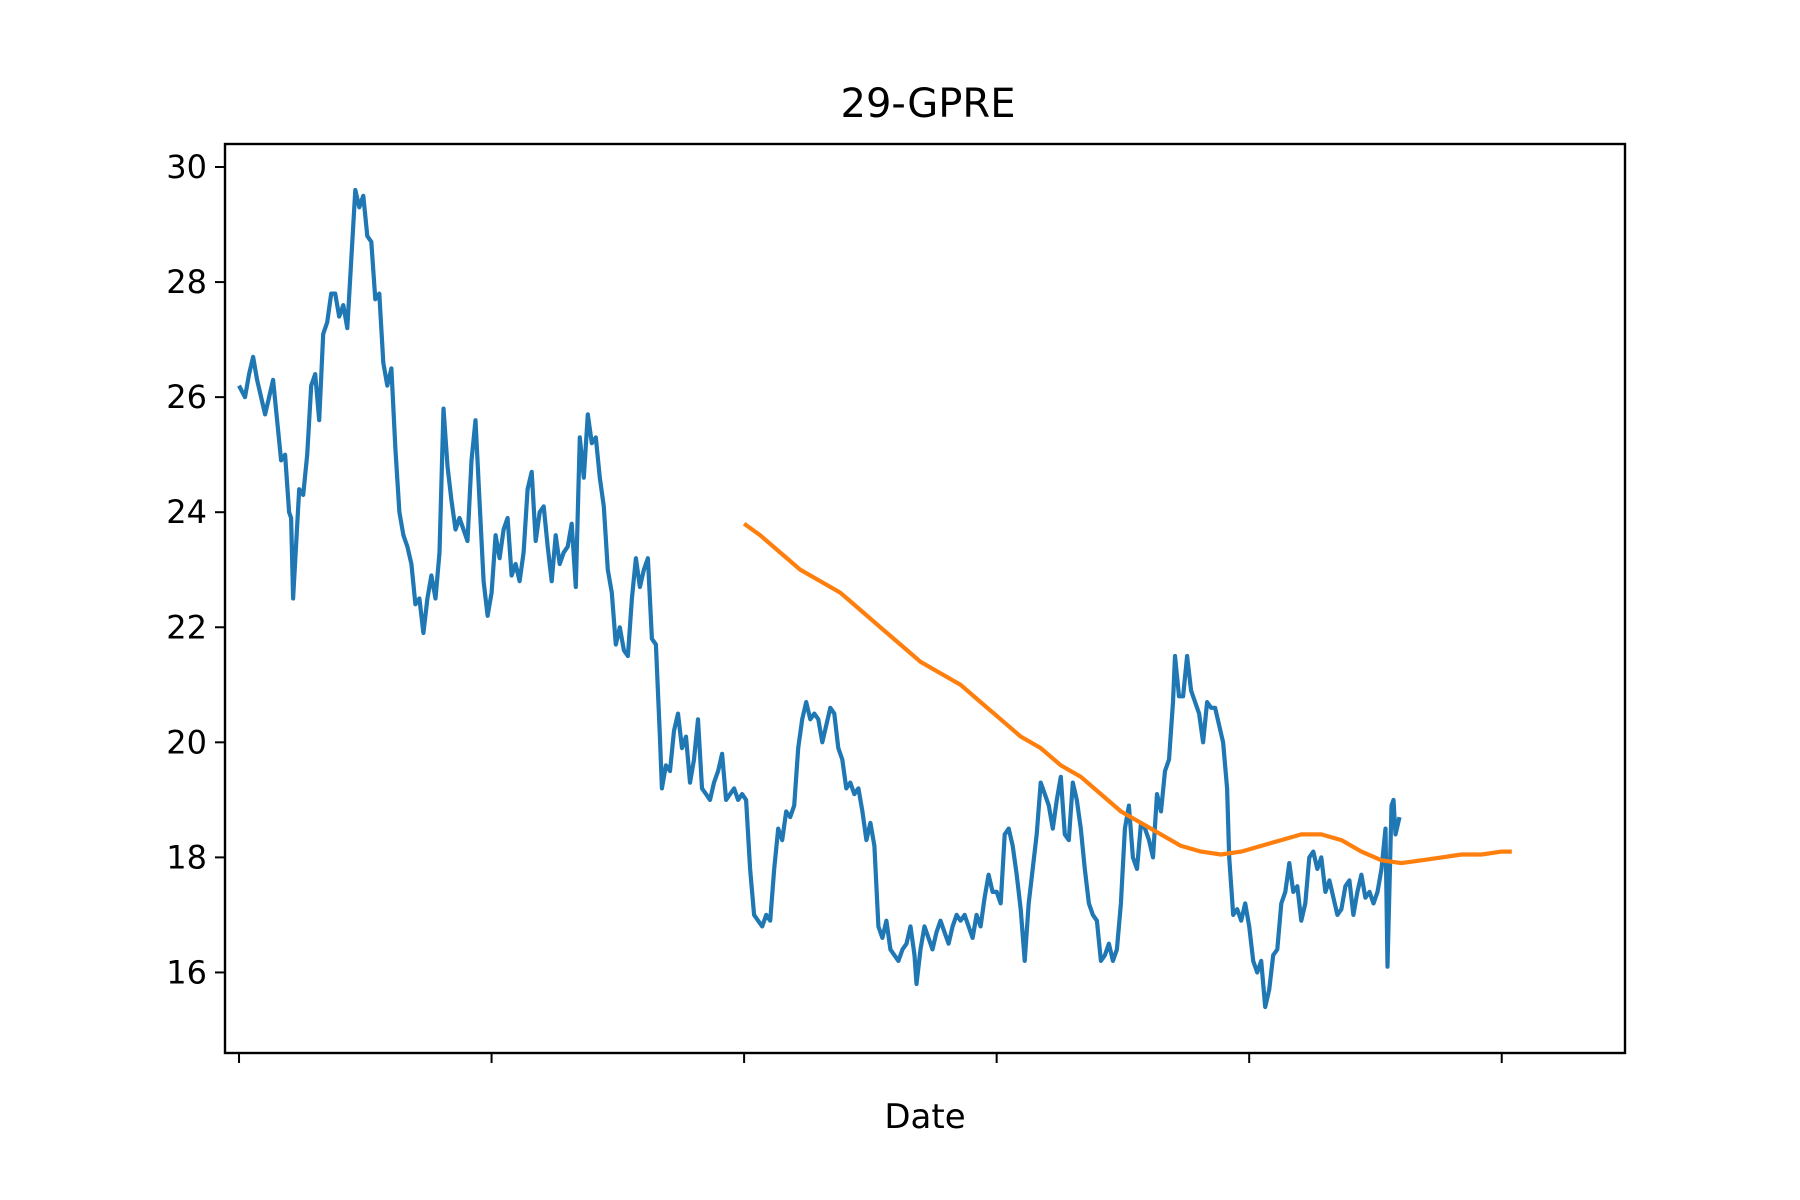 This screenshot has height=1200, width=1800. What do you see at coordinates (186, 397) in the screenshot?
I see `y-tick-label: 26` at bounding box center [186, 397].